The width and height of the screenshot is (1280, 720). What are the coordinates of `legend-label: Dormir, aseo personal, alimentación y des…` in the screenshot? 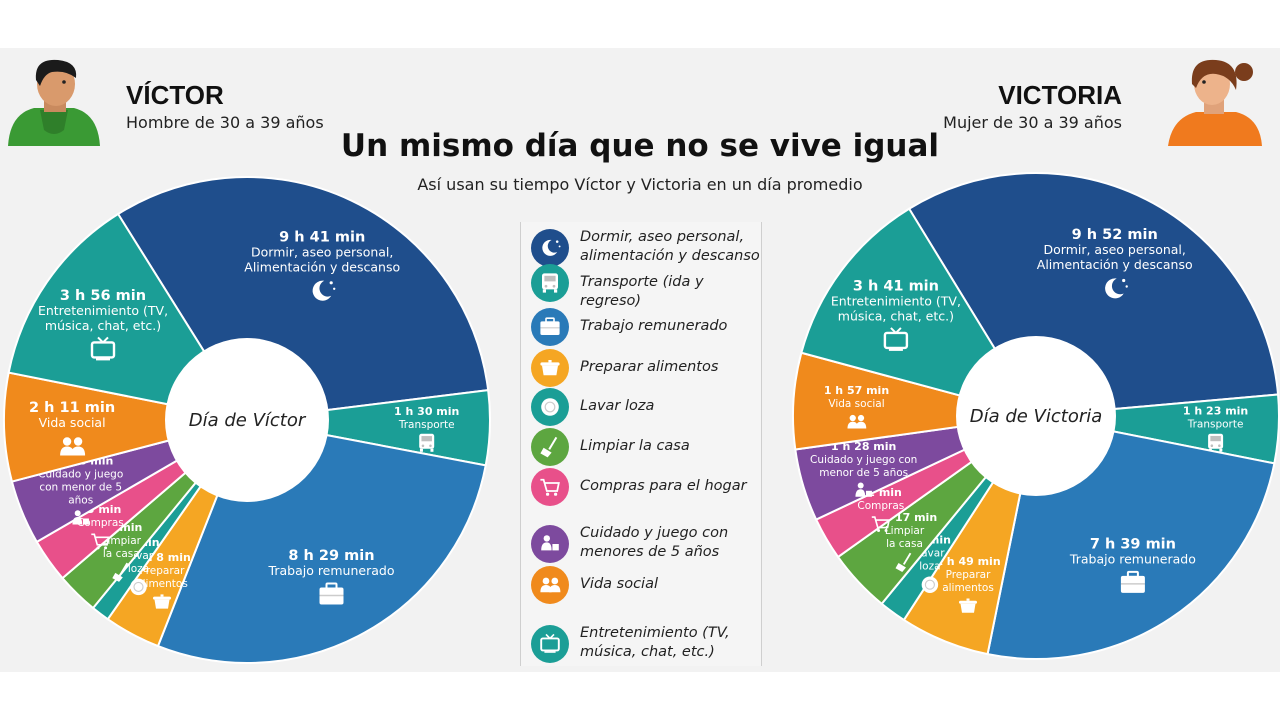 It's located at (672, 247).